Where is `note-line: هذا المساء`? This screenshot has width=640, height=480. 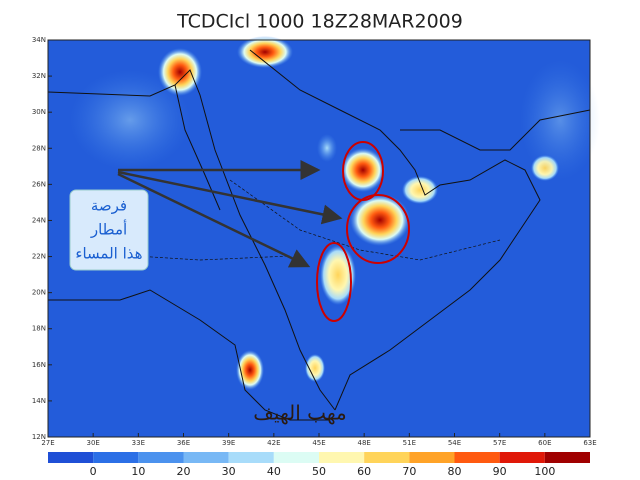
note-line: هذا المساء is located at coordinates (108, 254).